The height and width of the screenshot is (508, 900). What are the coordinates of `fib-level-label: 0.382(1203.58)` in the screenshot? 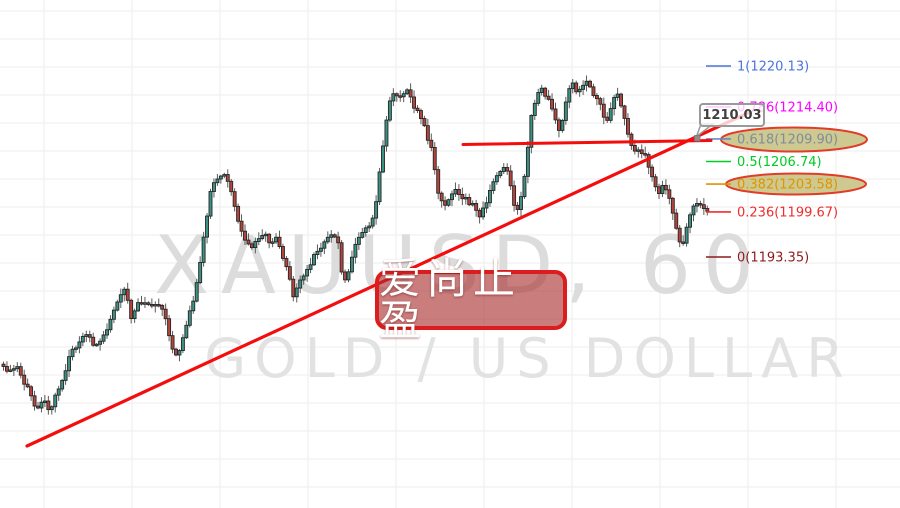 It's located at (787, 185).